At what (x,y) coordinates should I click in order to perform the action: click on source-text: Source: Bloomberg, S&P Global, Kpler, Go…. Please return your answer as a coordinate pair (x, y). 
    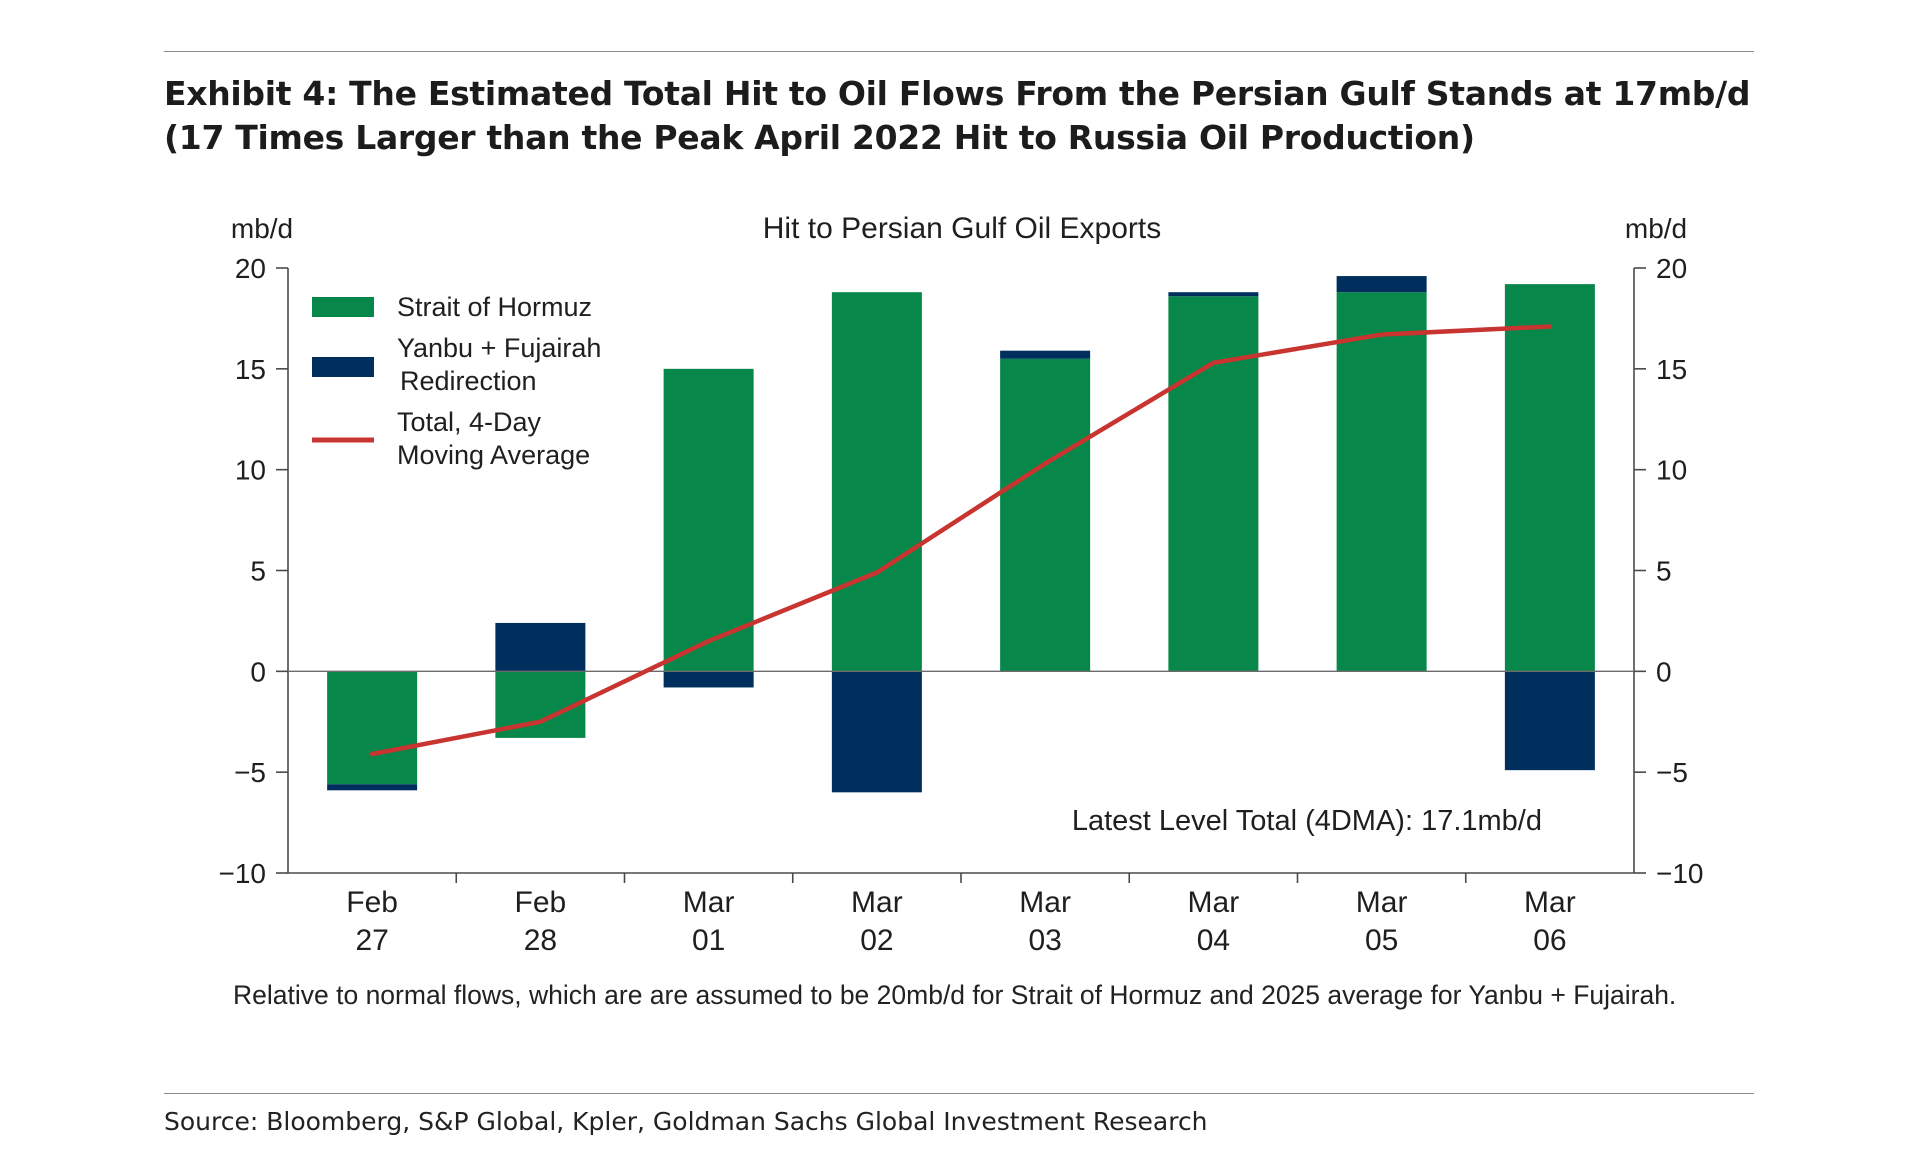
    Looking at the image, I should click on (686, 1121).